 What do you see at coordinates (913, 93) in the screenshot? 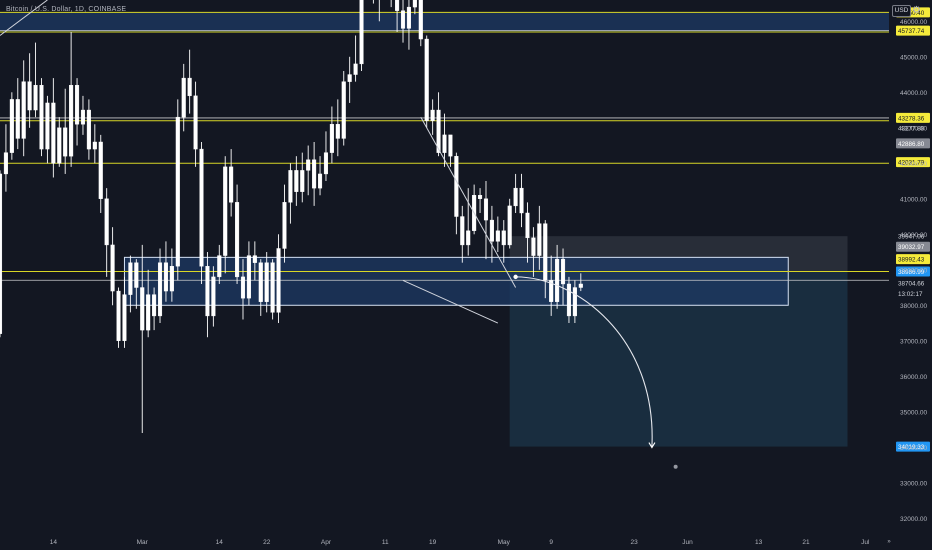
I see `price-axis-tick: 44000.00` at bounding box center [913, 93].